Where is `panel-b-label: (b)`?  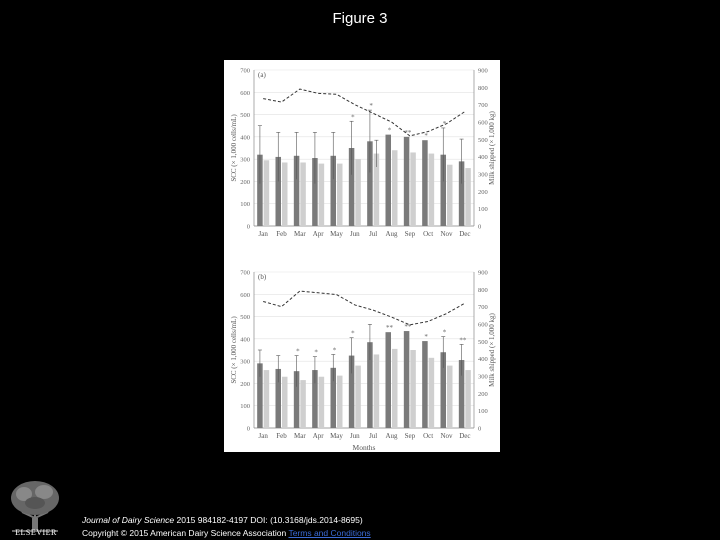 panel-b-label: (b) is located at coordinates (262, 277).